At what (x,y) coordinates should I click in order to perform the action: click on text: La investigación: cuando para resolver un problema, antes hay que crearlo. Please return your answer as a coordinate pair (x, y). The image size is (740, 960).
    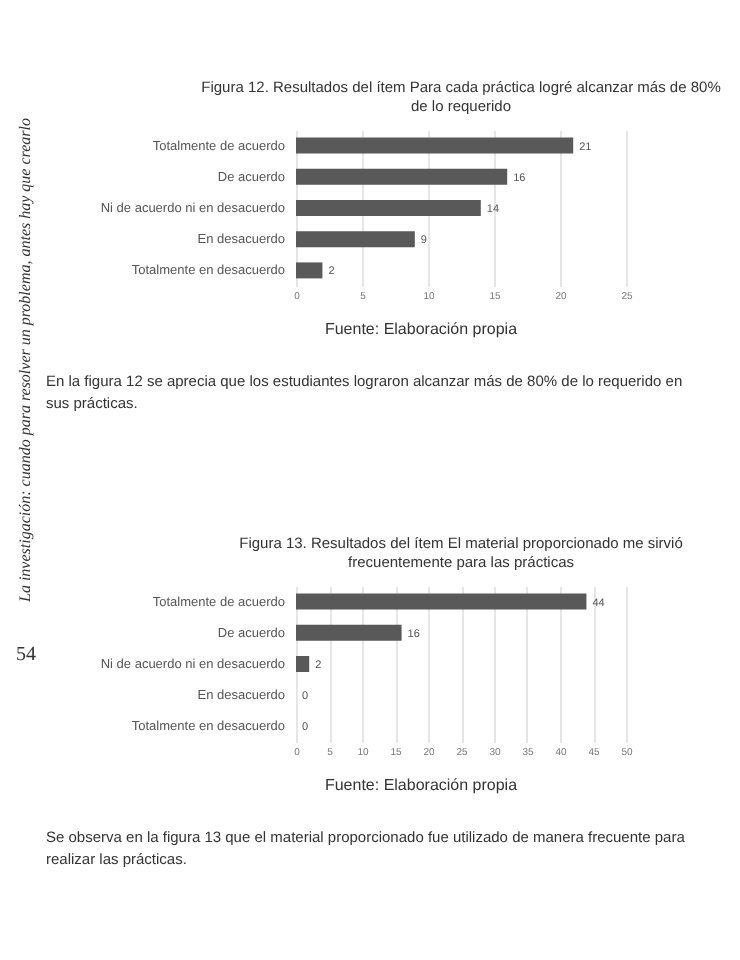
    Looking at the image, I should click on (25, 361).